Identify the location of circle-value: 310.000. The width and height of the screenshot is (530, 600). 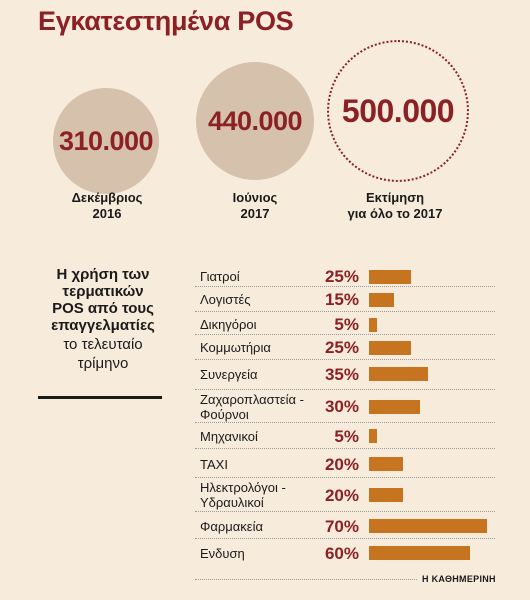
(106, 140).